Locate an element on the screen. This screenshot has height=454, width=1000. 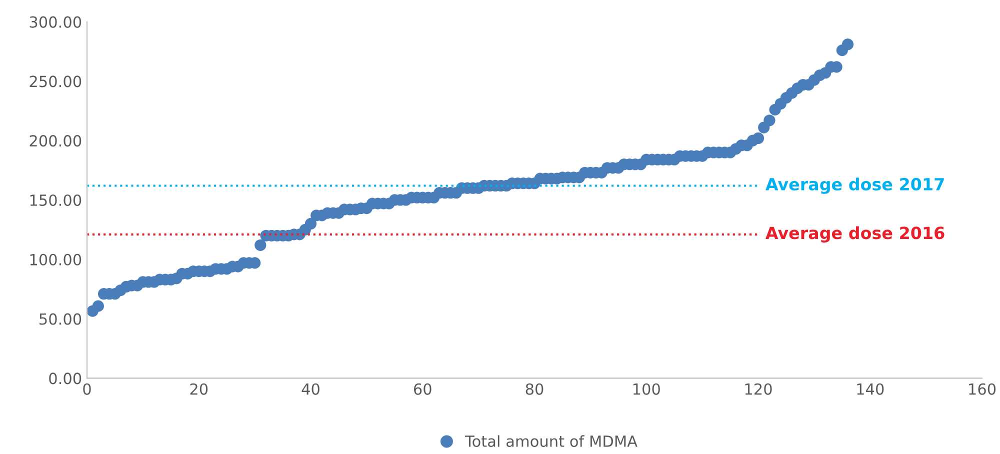
x-tick-label: 160 is located at coordinates (982, 389).